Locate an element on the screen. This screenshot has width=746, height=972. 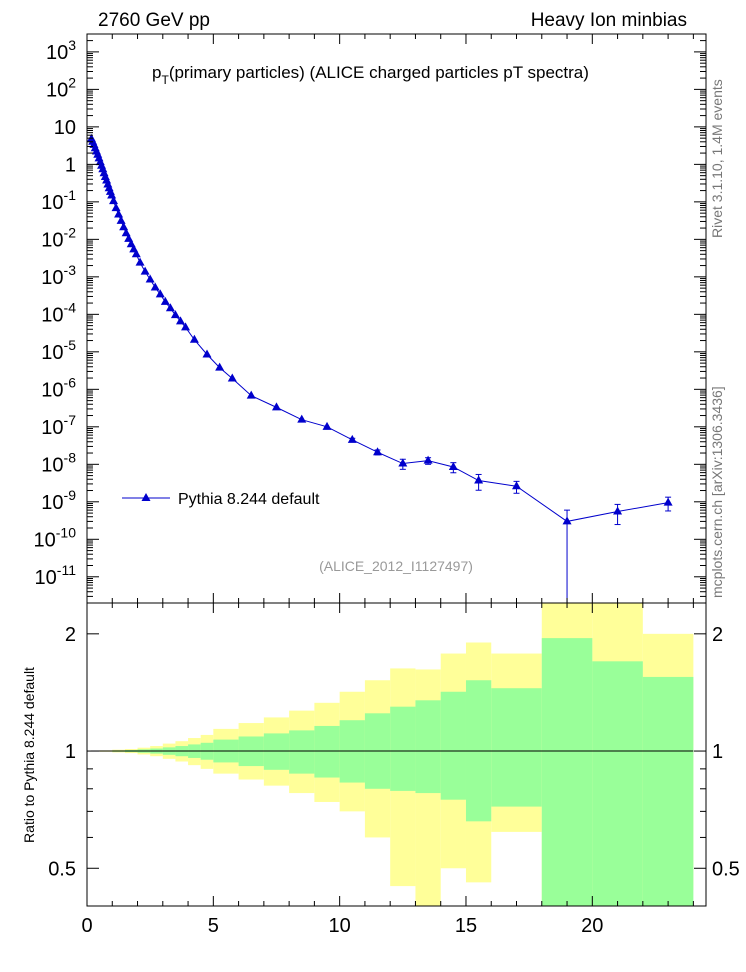
ratio-ylabel: Ratio to Pythia 8.244 default is located at coordinates (29, 755).